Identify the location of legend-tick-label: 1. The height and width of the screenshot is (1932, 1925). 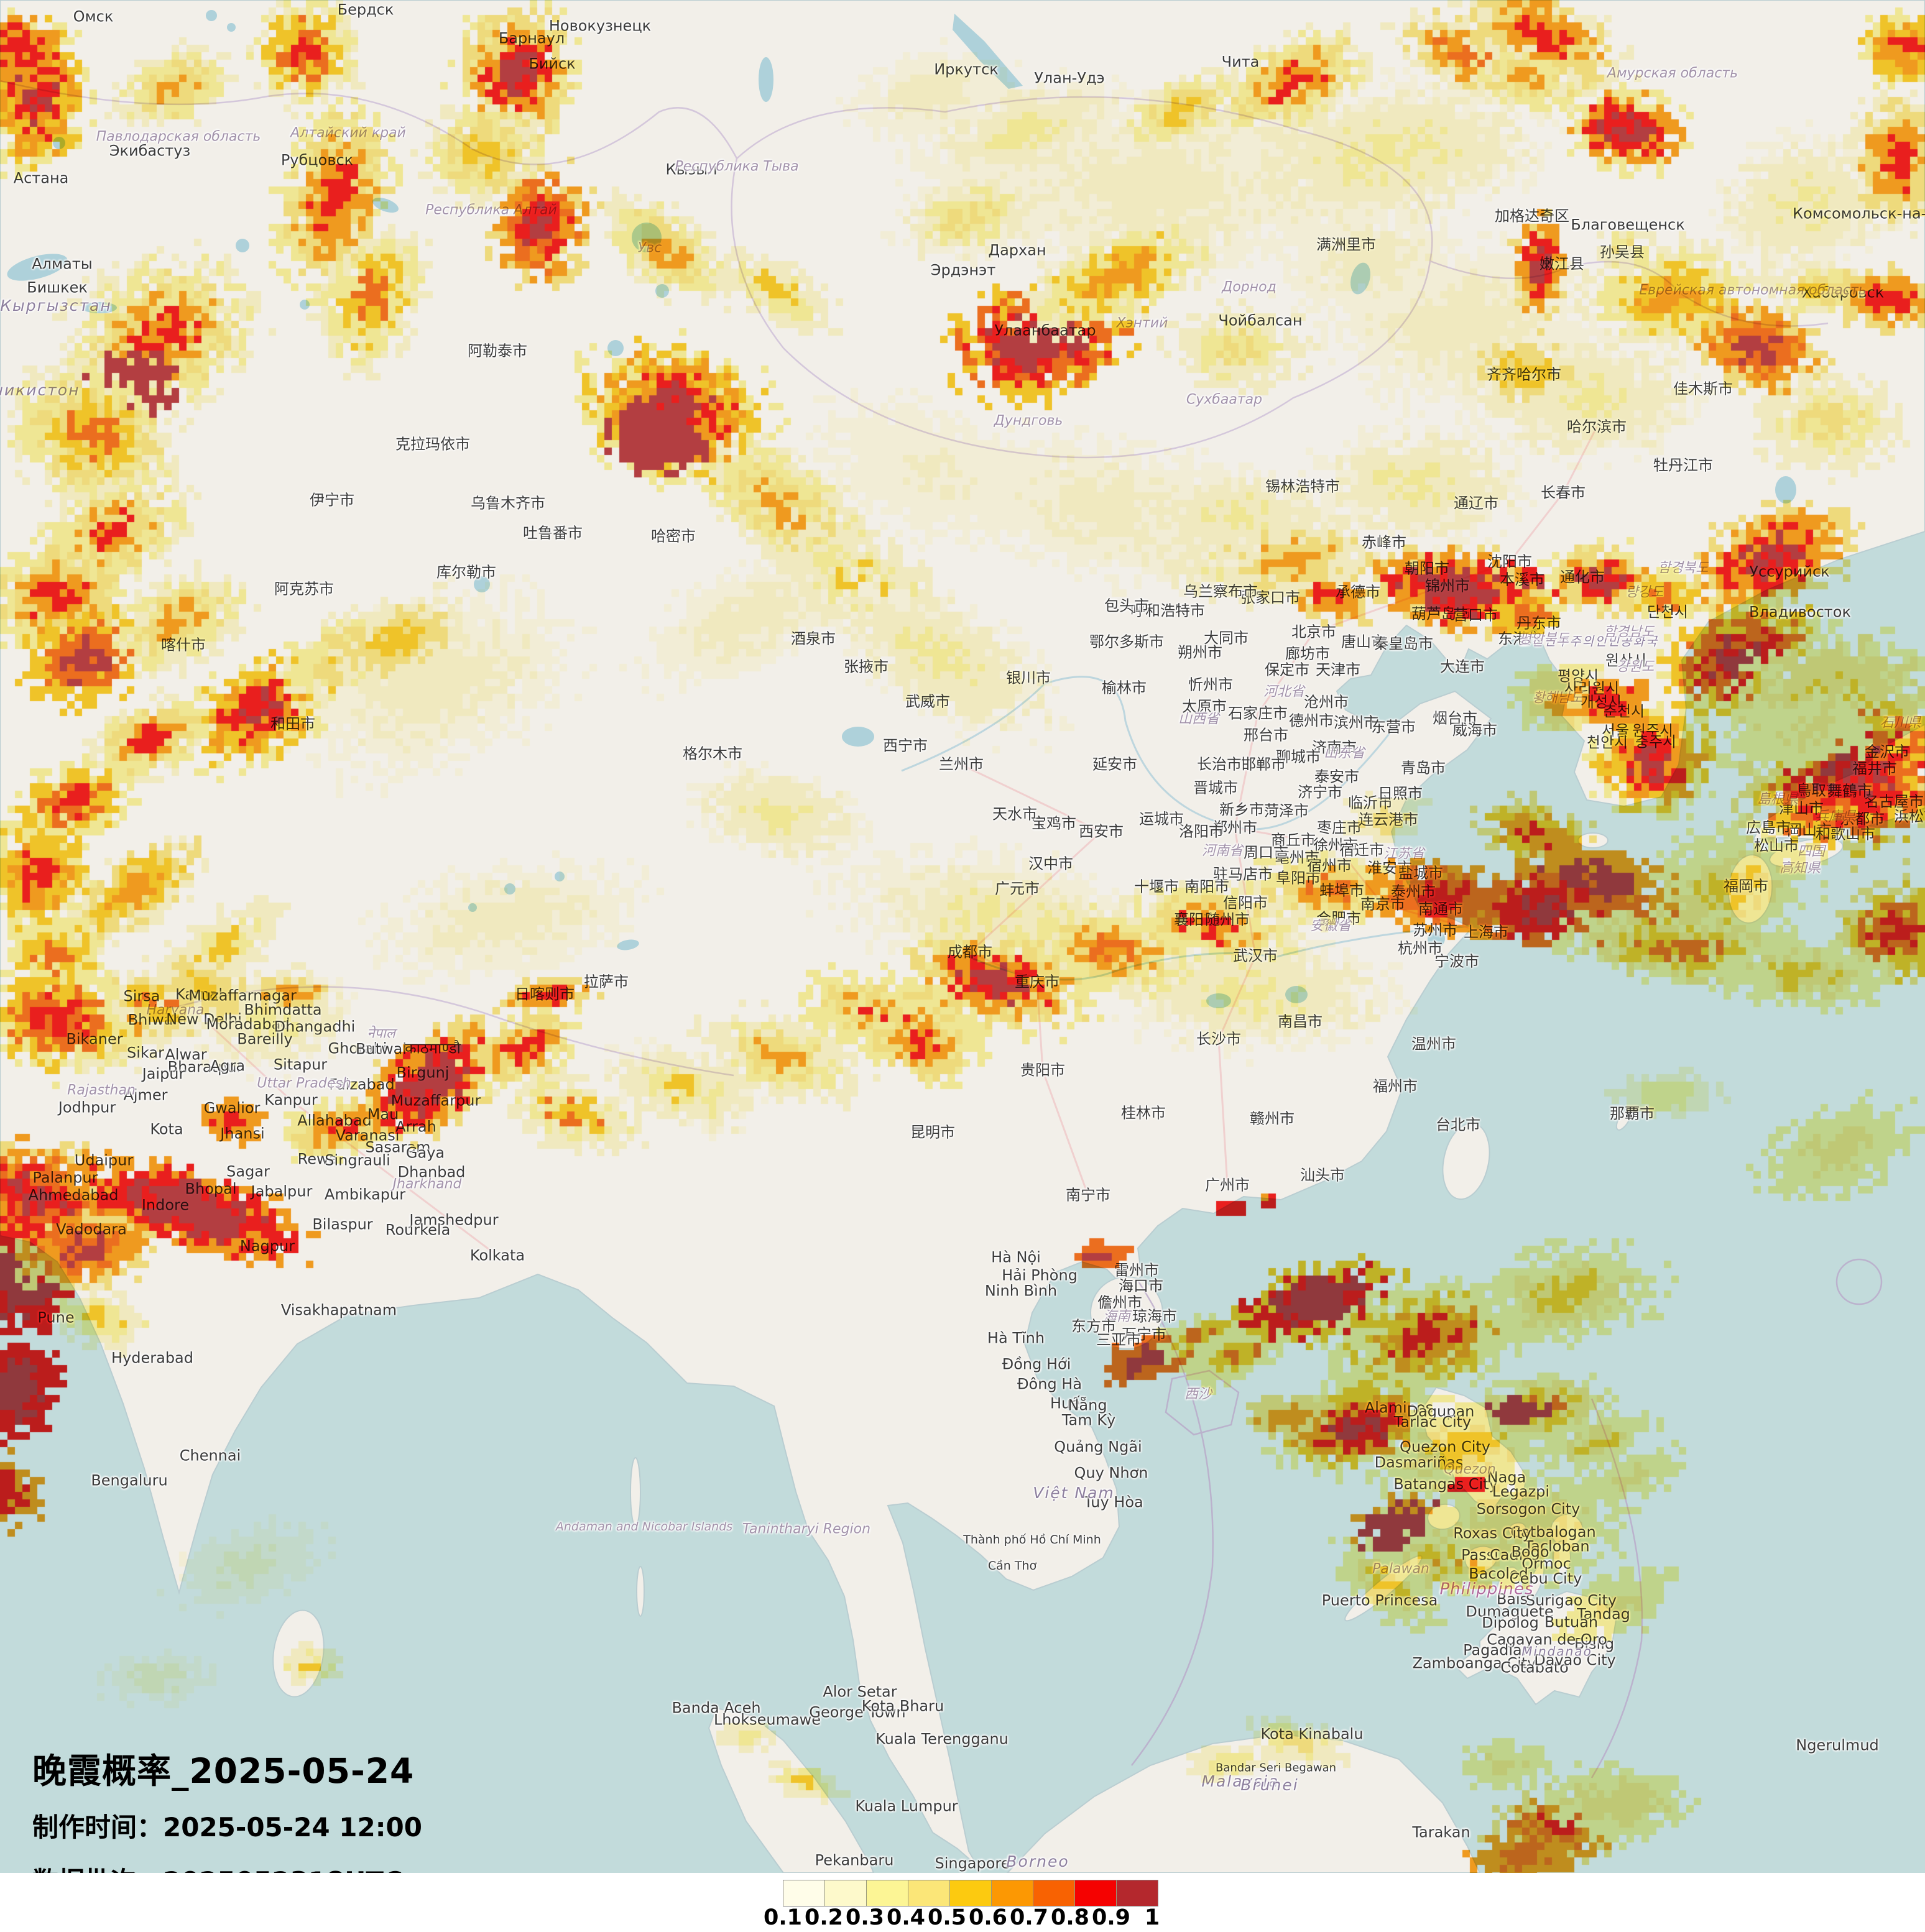
(1152, 1917).